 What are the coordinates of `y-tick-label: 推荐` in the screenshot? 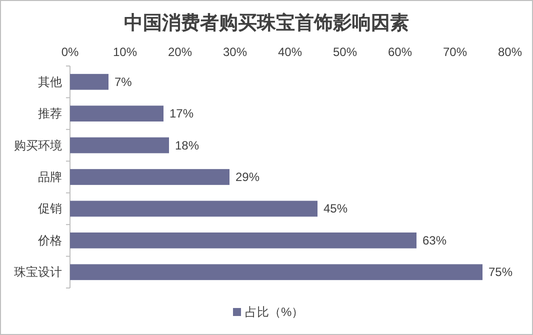 It's located at (50, 113).